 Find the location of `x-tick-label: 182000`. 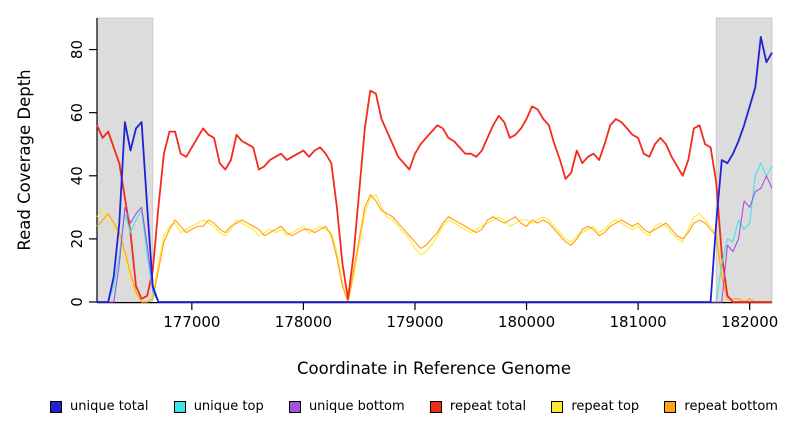

x-tick-label: 182000 is located at coordinates (749, 322).